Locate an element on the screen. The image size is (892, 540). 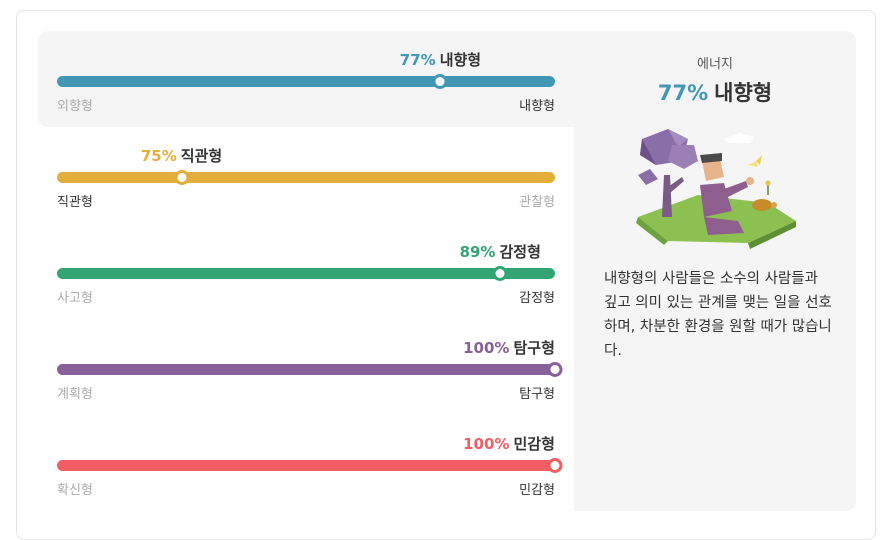
trait-right-label: 탐구형 is located at coordinates (537, 394).